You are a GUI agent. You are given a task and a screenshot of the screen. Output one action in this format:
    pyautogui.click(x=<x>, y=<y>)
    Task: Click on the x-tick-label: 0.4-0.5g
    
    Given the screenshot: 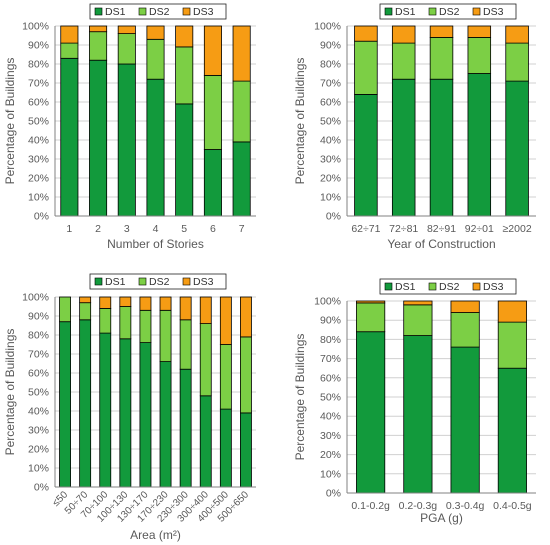 What is the action you would take?
    pyautogui.click(x=512, y=506)
    